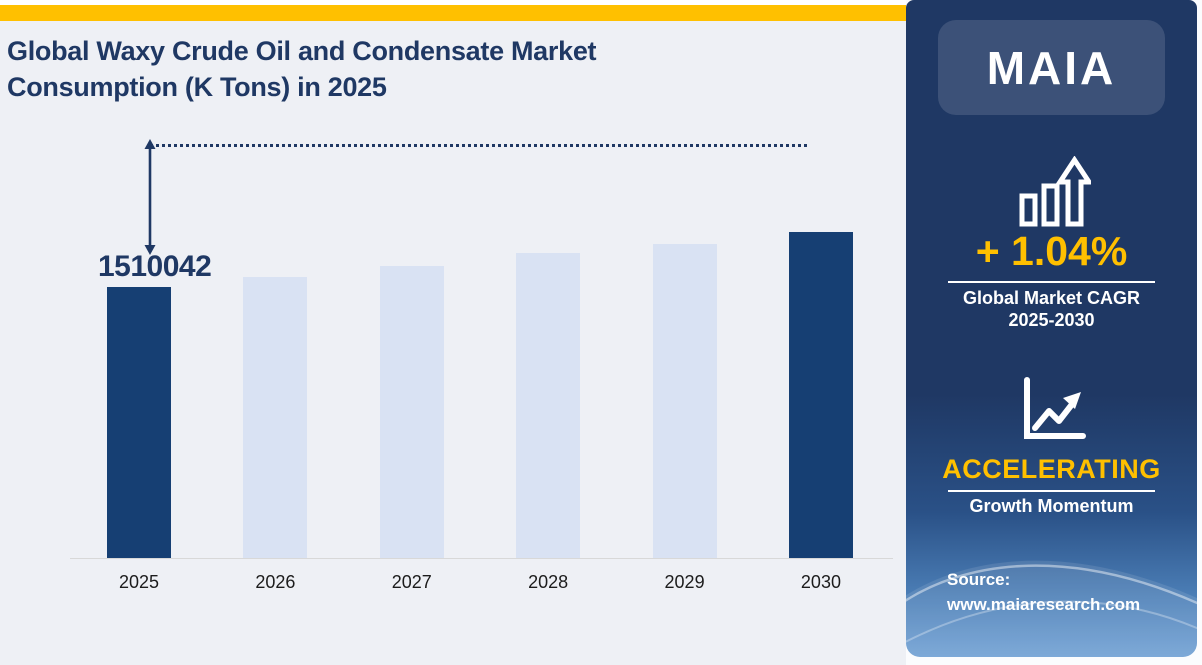 The width and height of the screenshot is (1202, 665). I want to click on momentum-label: Growth Momentum, so click(1051, 506).